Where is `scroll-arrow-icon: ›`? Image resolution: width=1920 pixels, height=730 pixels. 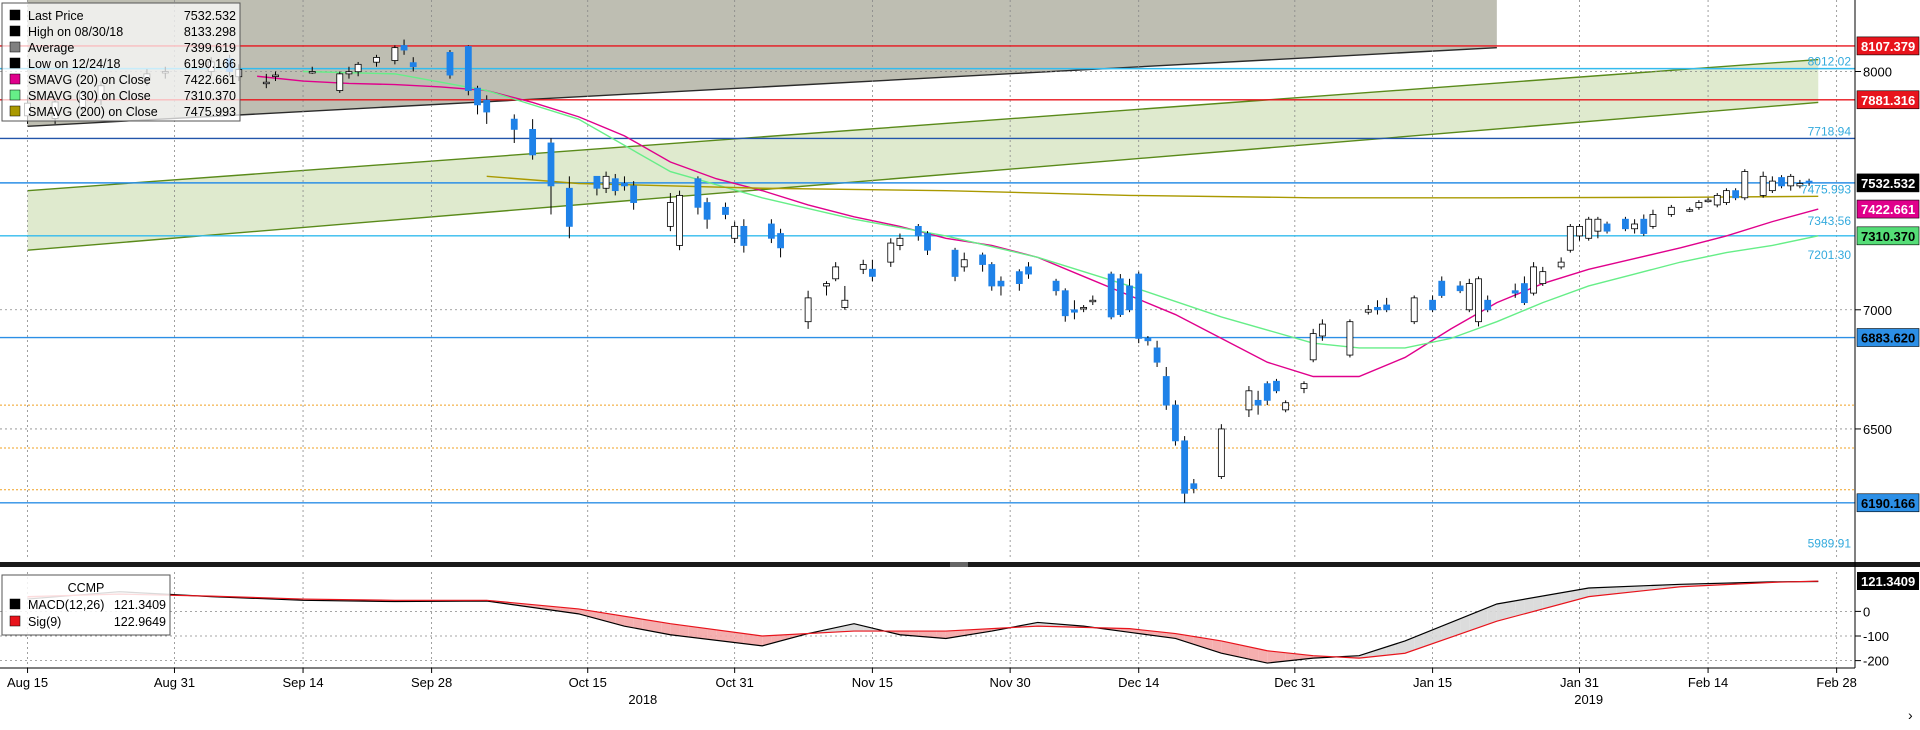 scroll-arrow-icon: › is located at coordinates (1910, 715).